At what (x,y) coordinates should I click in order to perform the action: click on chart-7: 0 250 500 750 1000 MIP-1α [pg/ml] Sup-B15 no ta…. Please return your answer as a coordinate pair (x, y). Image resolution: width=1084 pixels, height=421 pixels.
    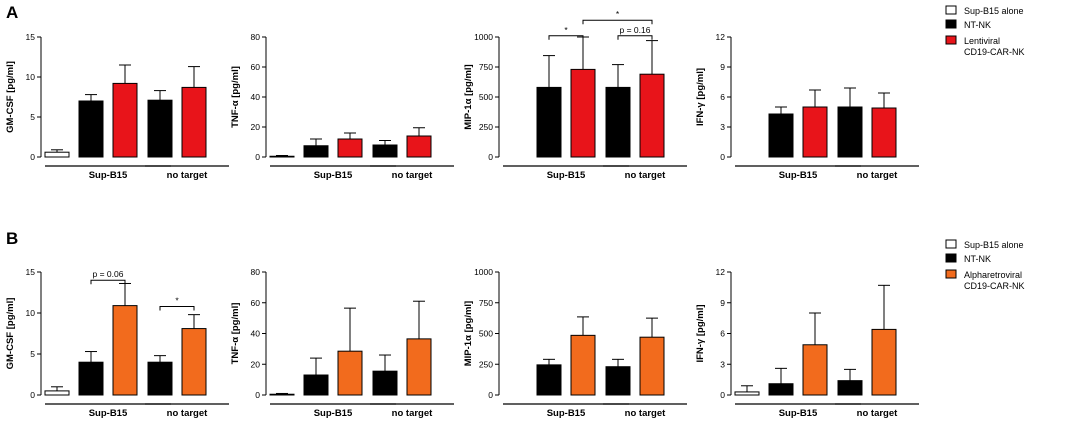
    Looking at the image, I should click on (575, 343).